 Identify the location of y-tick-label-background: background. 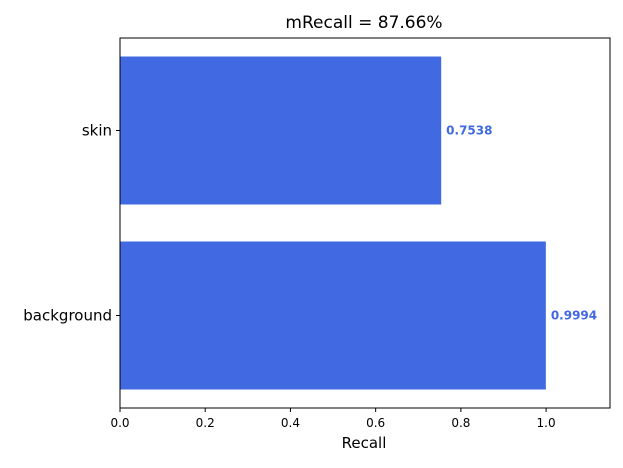
(67, 316).